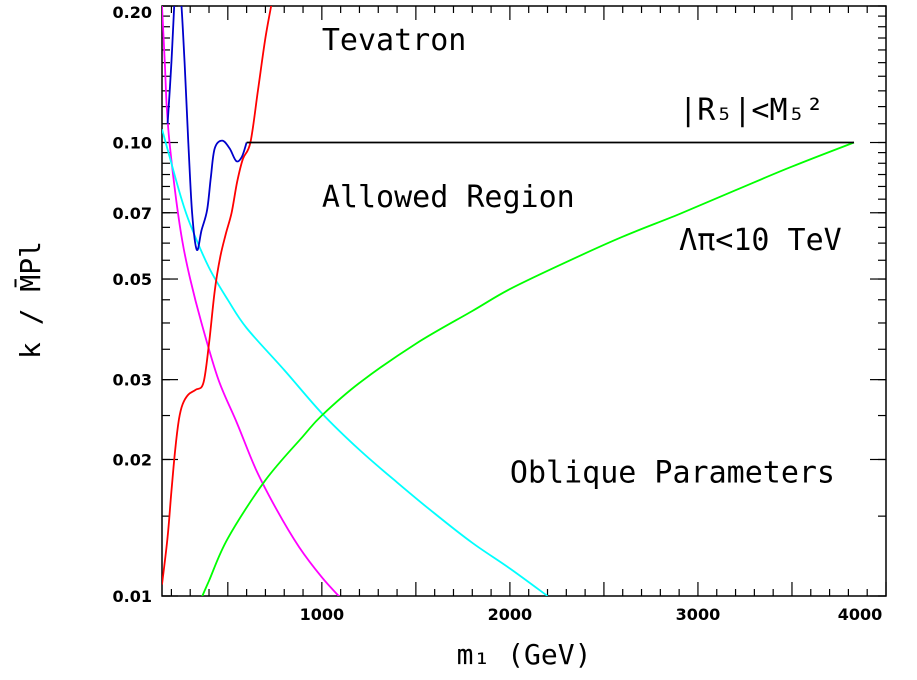 Image resolution: width=917 pixels, height=680 pixels. I want to click on y-tick-label: 0.02, so click(132, 459).